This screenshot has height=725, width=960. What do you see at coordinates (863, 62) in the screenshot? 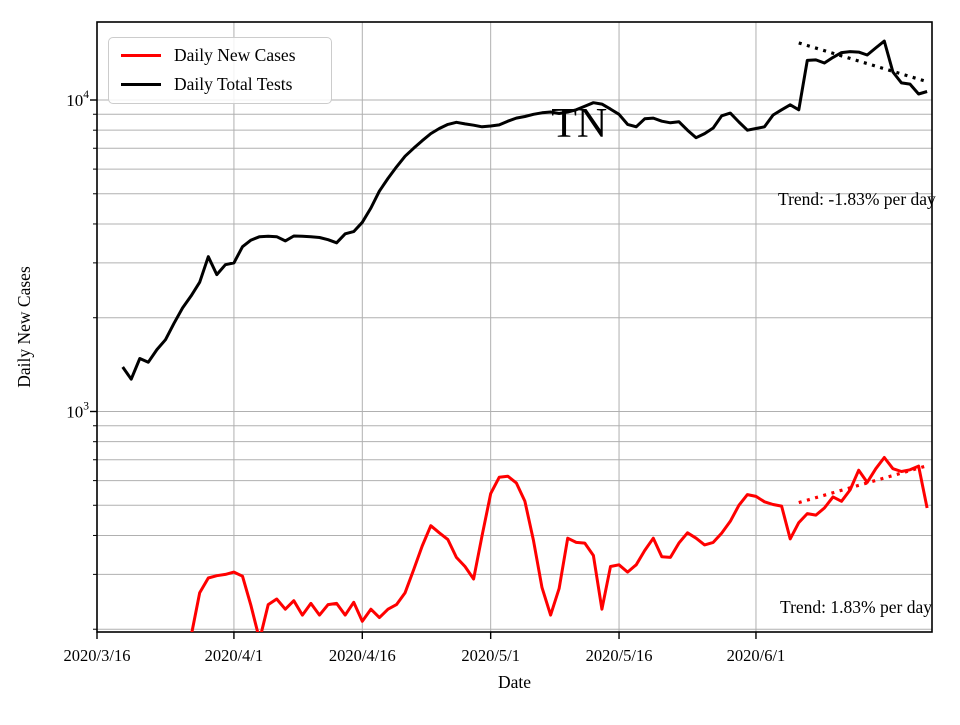
I see `tests-trend-dotted-line` at bounding box center [863, 62].